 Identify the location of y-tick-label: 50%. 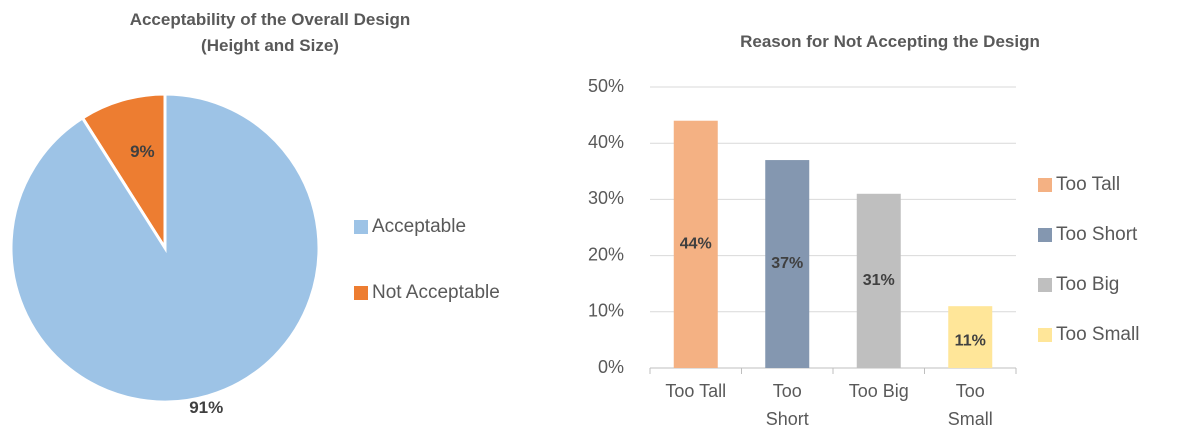
(606, 86).